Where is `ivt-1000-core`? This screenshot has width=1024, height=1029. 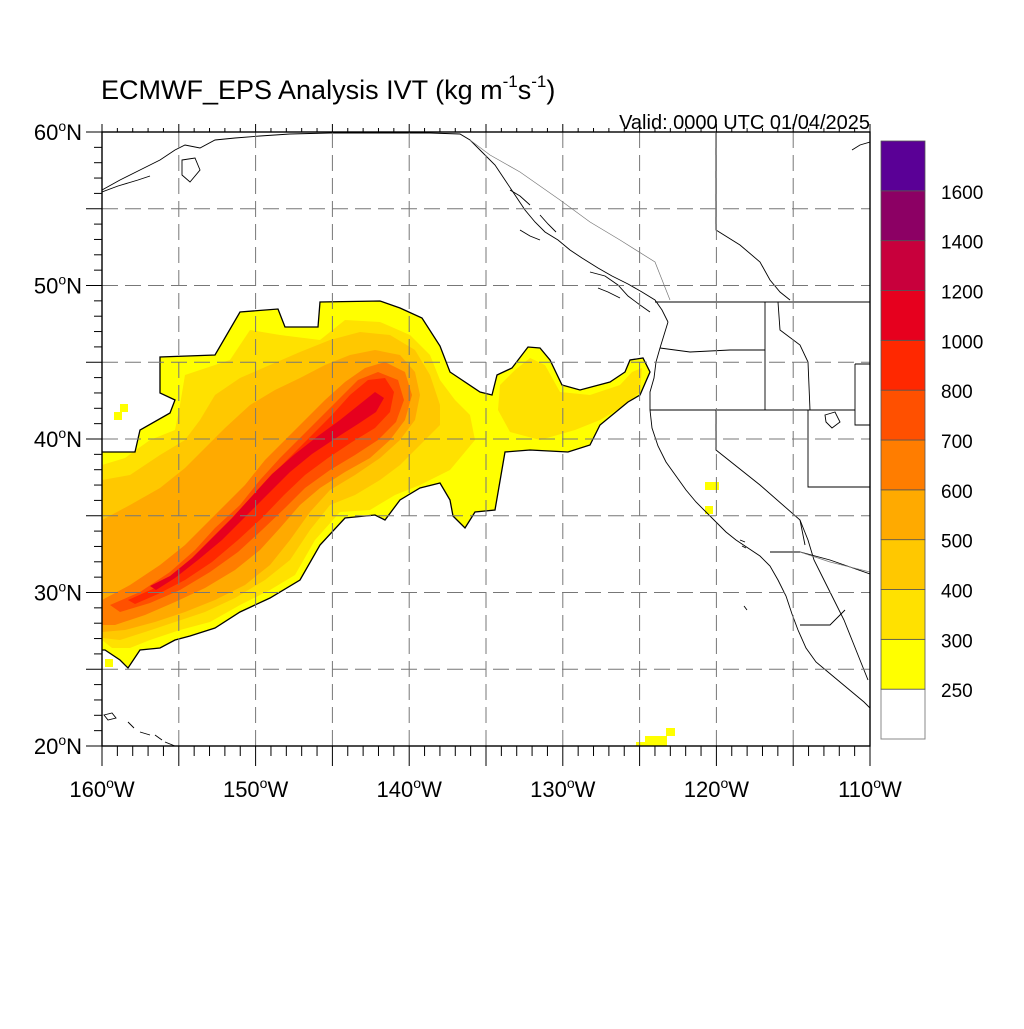
ivt-1000-core is located at coordinates (267, 491).